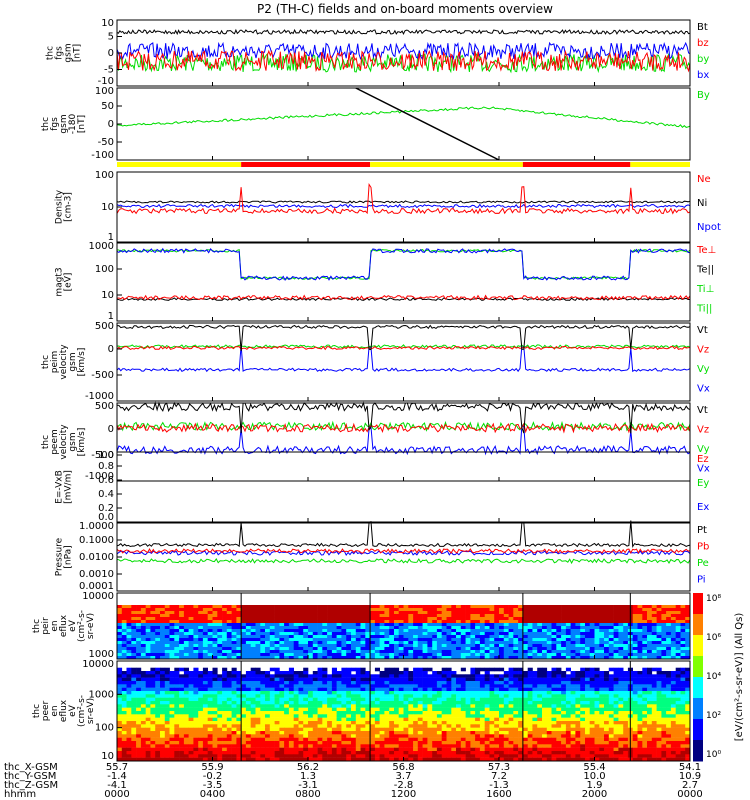 The width and height of the screenshot is (750, 800). Describe the element at coordinates (361, 625) in the screenshot. I see `panel-peir: thc peir en eflux eV (cm²-s-sr-eV) 10000 1000` at that location.